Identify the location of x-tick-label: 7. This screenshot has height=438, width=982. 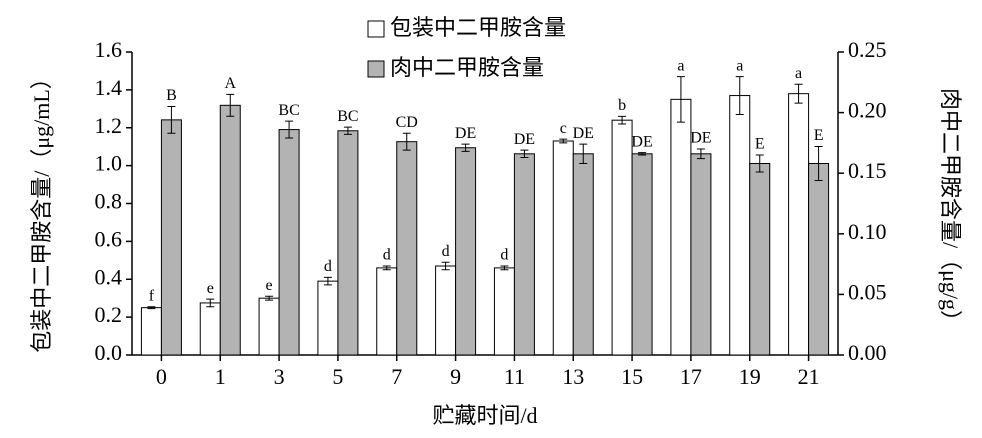
(396, 376).